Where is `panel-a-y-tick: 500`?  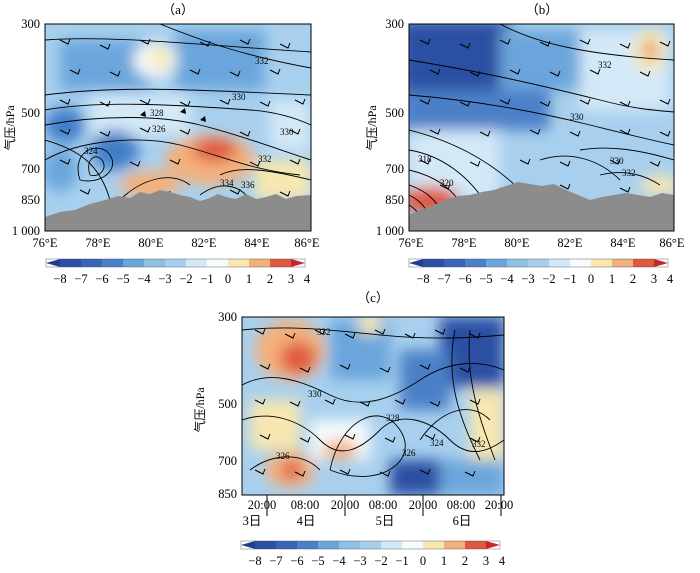
panel-a-y-tick: 500 is located at coordinates (30, 113).